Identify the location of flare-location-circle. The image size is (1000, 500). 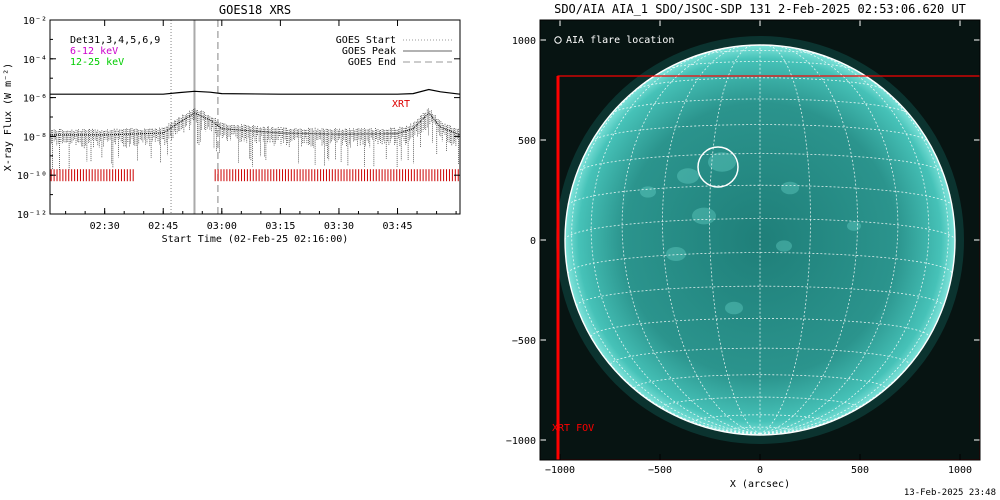
(718, 167).